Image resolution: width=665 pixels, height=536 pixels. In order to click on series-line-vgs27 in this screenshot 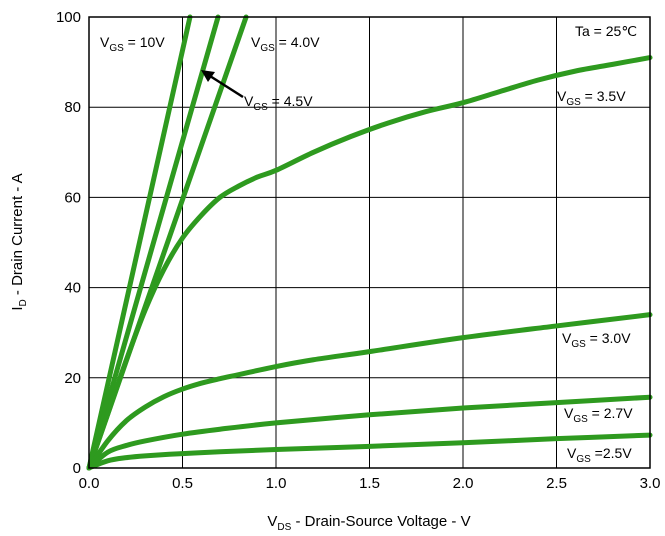, I will do `click(369, 432)`.